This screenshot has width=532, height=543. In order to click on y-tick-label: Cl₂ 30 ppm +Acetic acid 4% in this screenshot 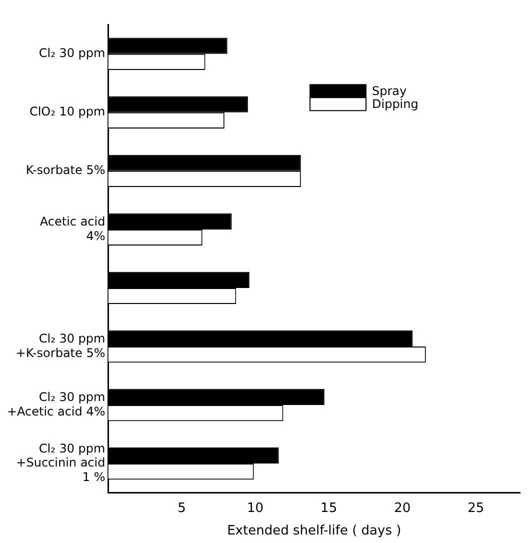, I will do `click(56, 404)`.